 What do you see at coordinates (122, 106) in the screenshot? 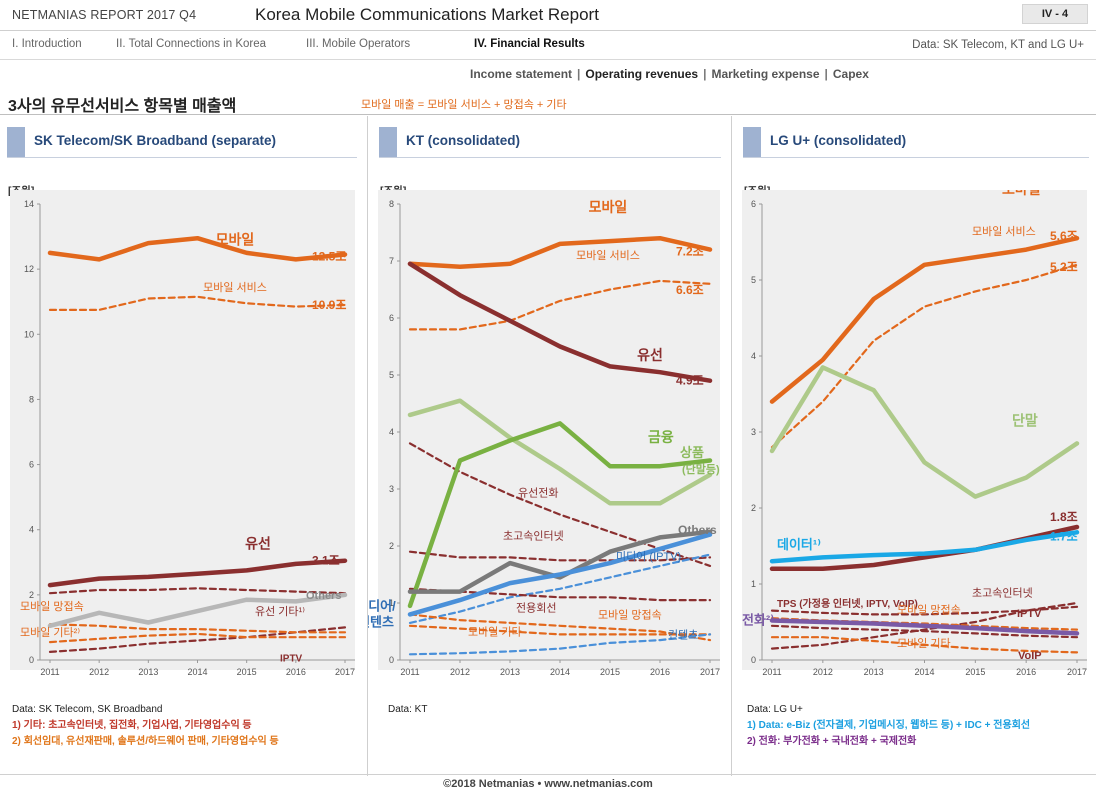
I see `page-title: 3사의 유무선서비스 항목별 매출액` at bounding box center [122, 106].